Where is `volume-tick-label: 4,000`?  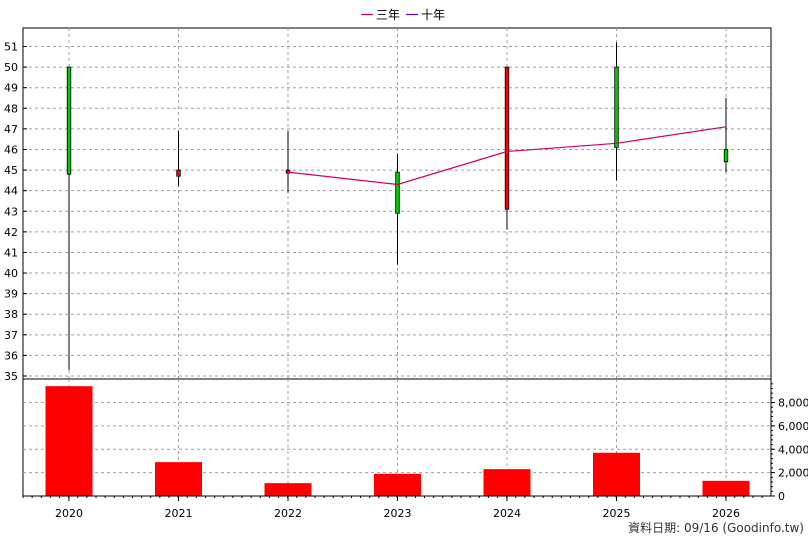
volume-tick-label: 4,000 is located at coordinates (793, 449).